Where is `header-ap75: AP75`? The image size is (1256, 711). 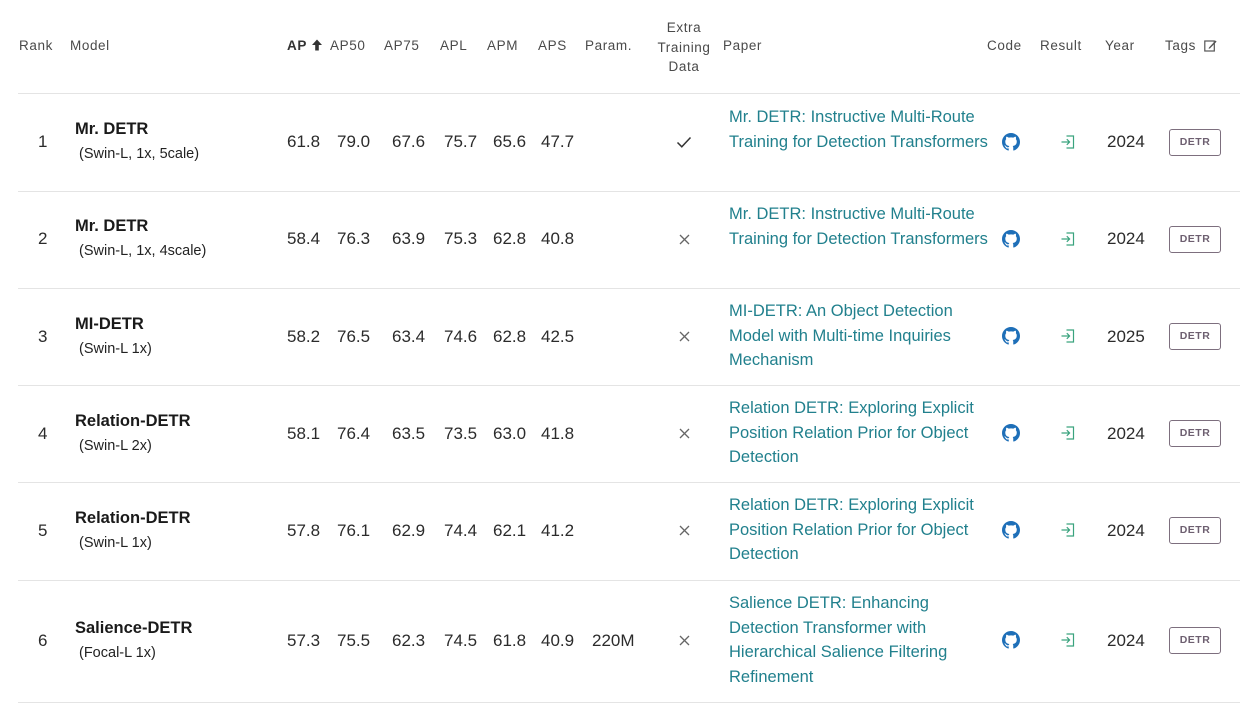
header-ap75: AP75 is located at coordinates (402, 45).